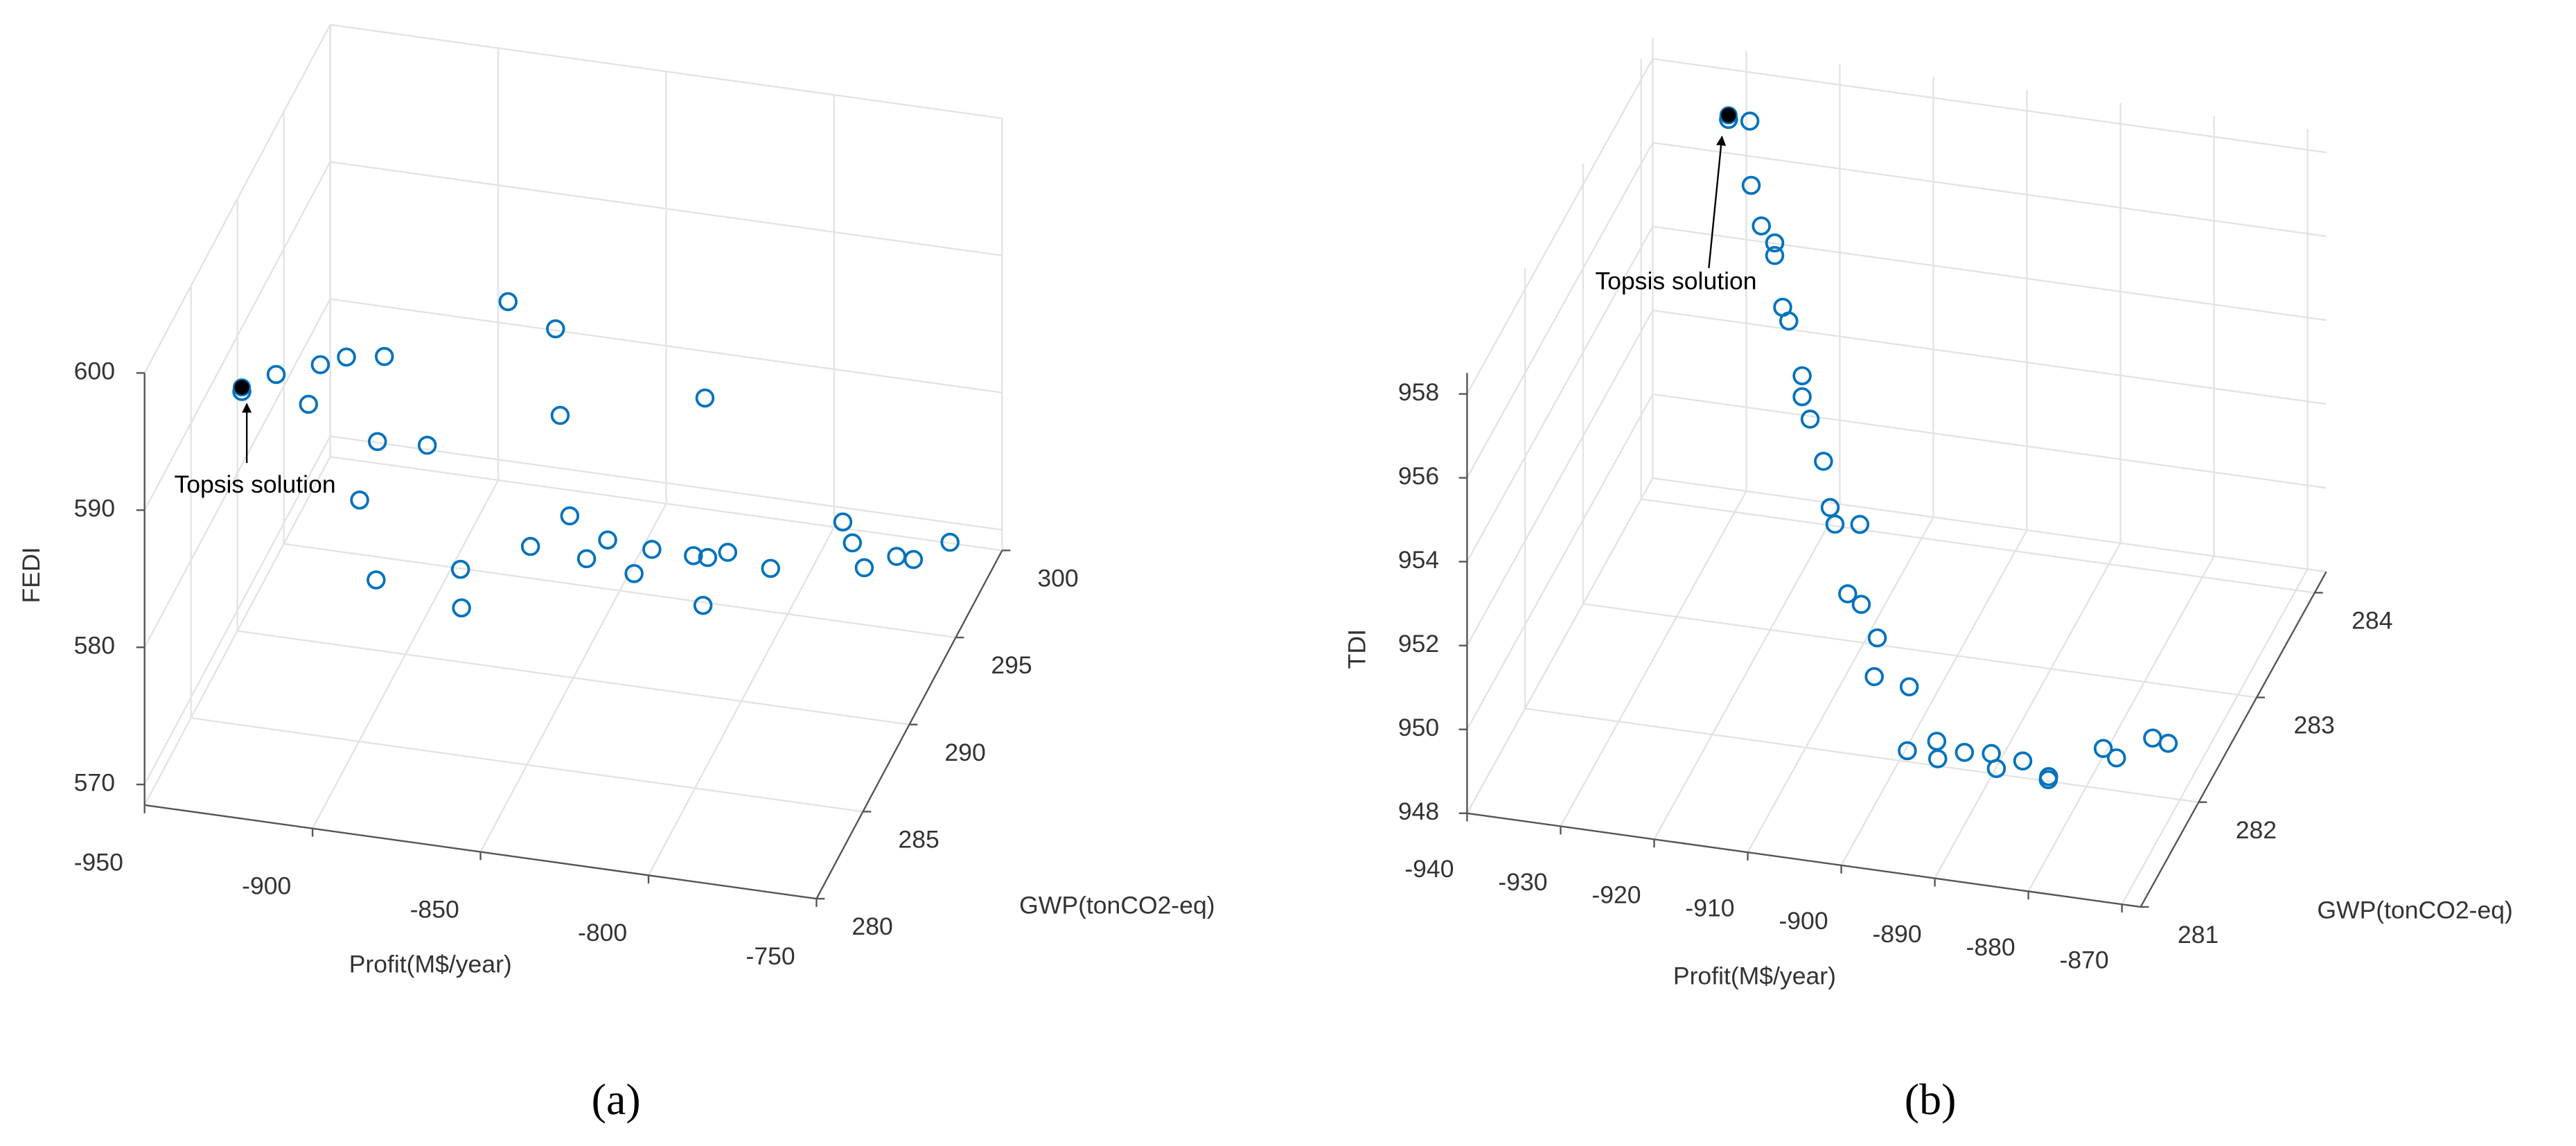 This screenshot has width=2576, height=1146. Describe the element at coordinates (2084, 960) in the screenshot. I see `x-tick-label: -870` at that location.